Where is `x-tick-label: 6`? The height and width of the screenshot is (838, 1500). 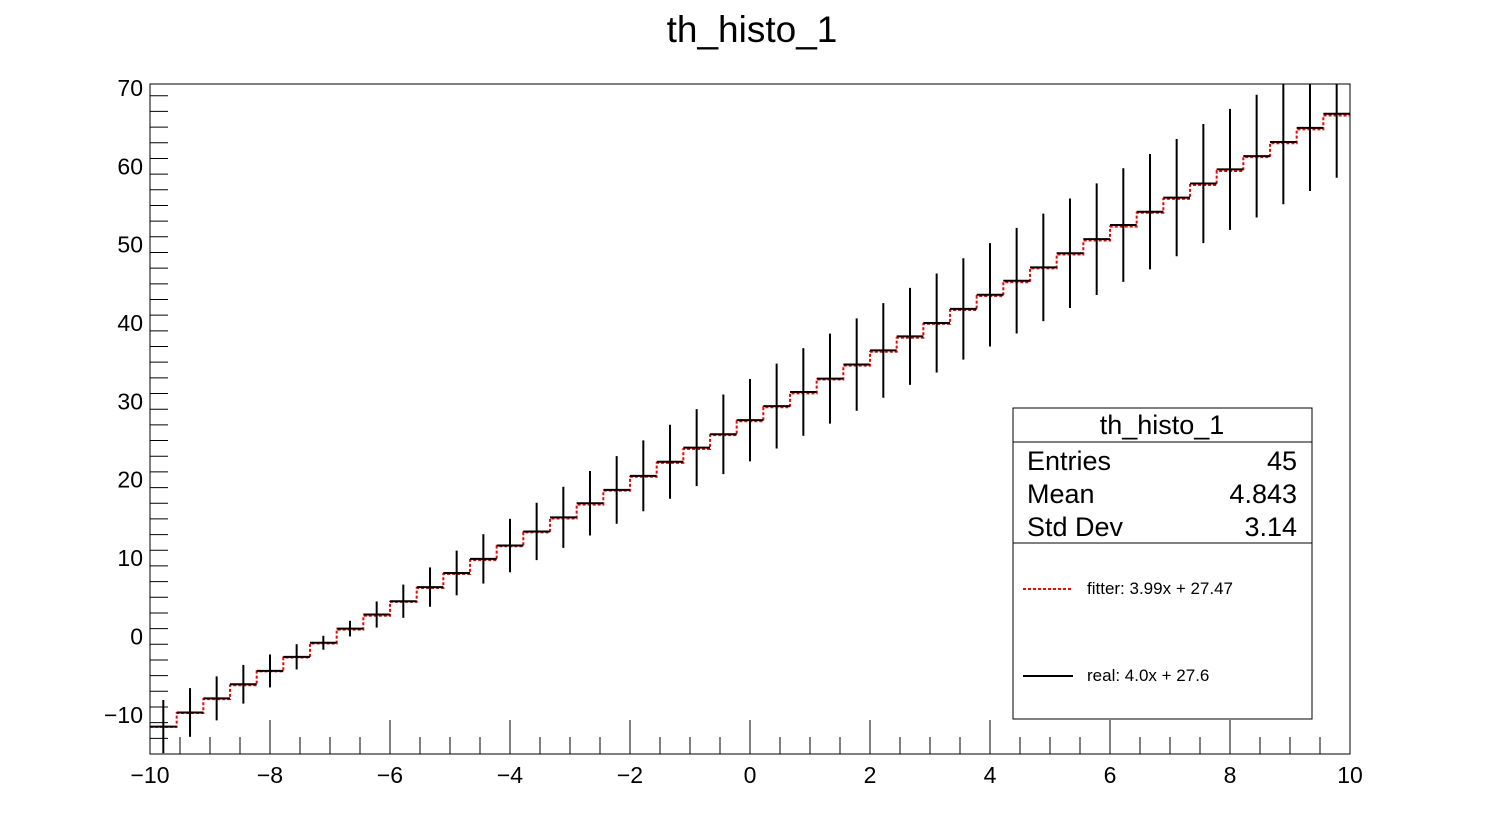 x-tick-label: 6 is located at coordinates (1110, 775).